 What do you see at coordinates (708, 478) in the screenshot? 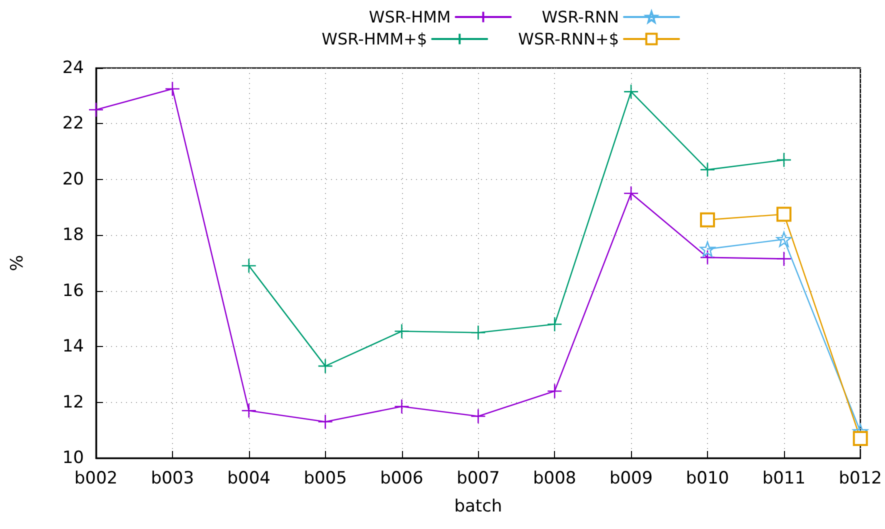
I see `x-tick-label: b010` at bounding box center [708, 478].